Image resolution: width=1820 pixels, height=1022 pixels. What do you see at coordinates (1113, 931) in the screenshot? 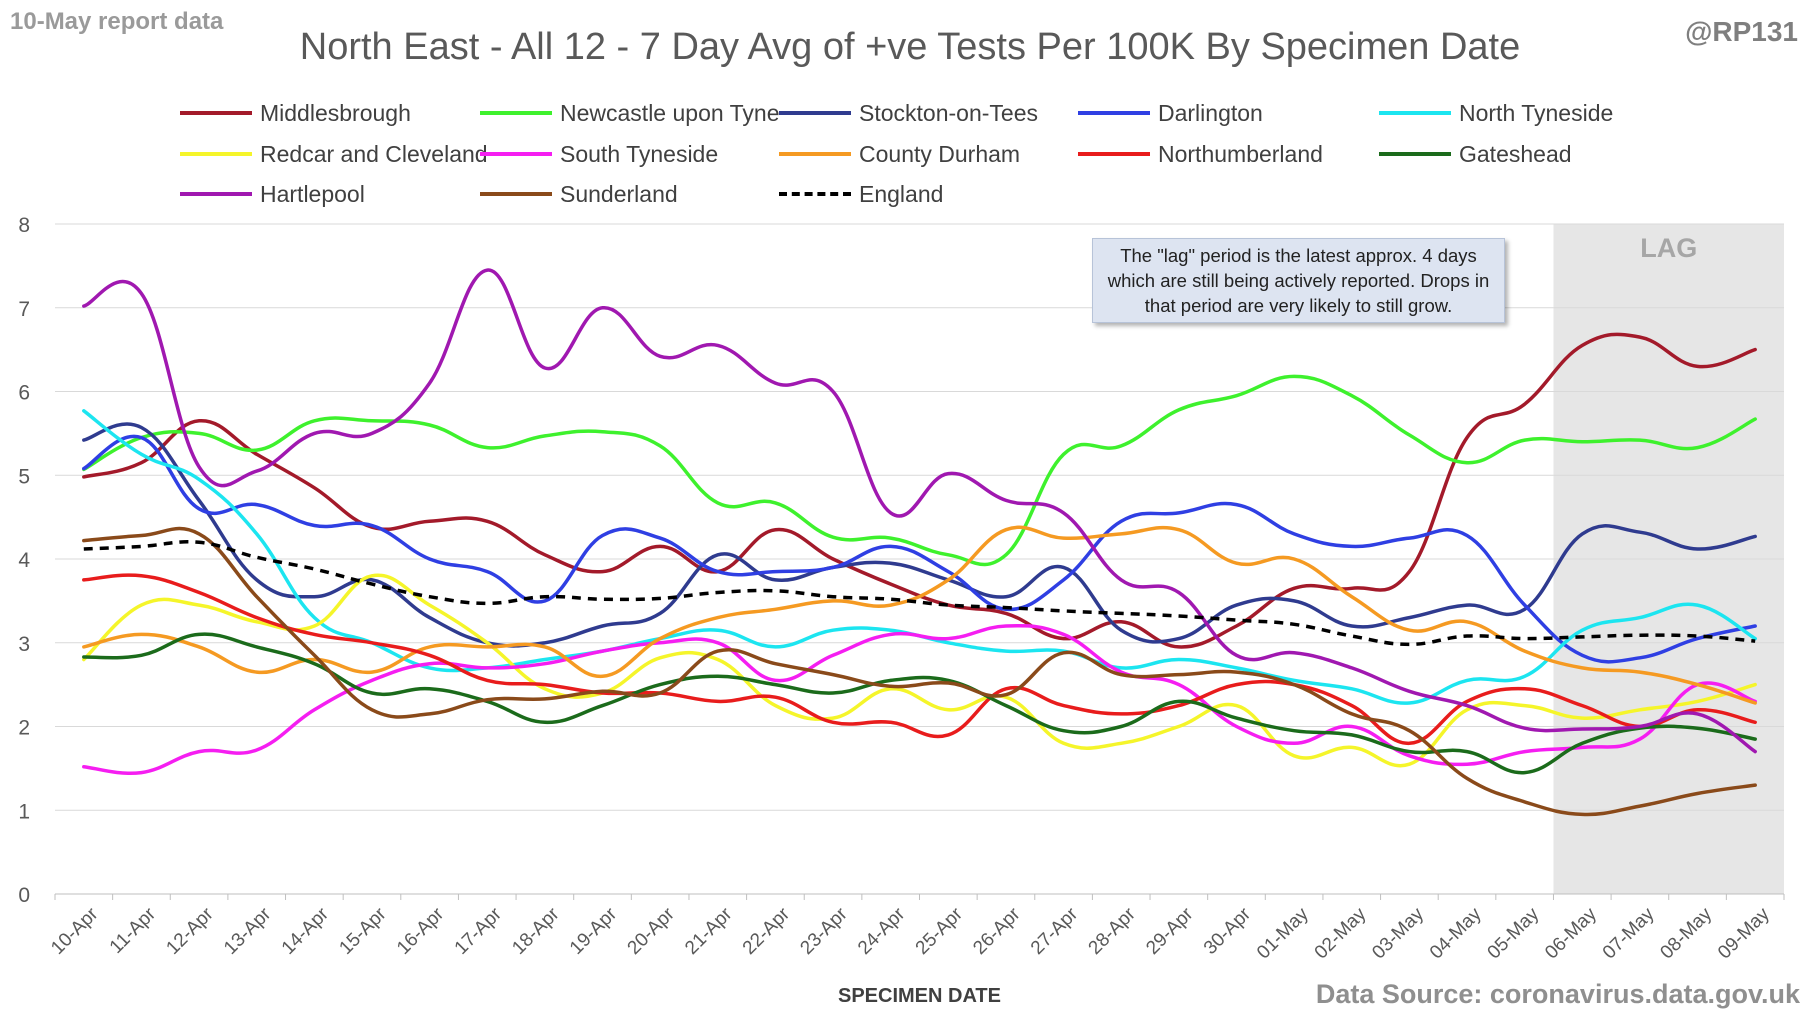
I see `x-tick-label: 28-Apr` at bounding box center [1113, 931].